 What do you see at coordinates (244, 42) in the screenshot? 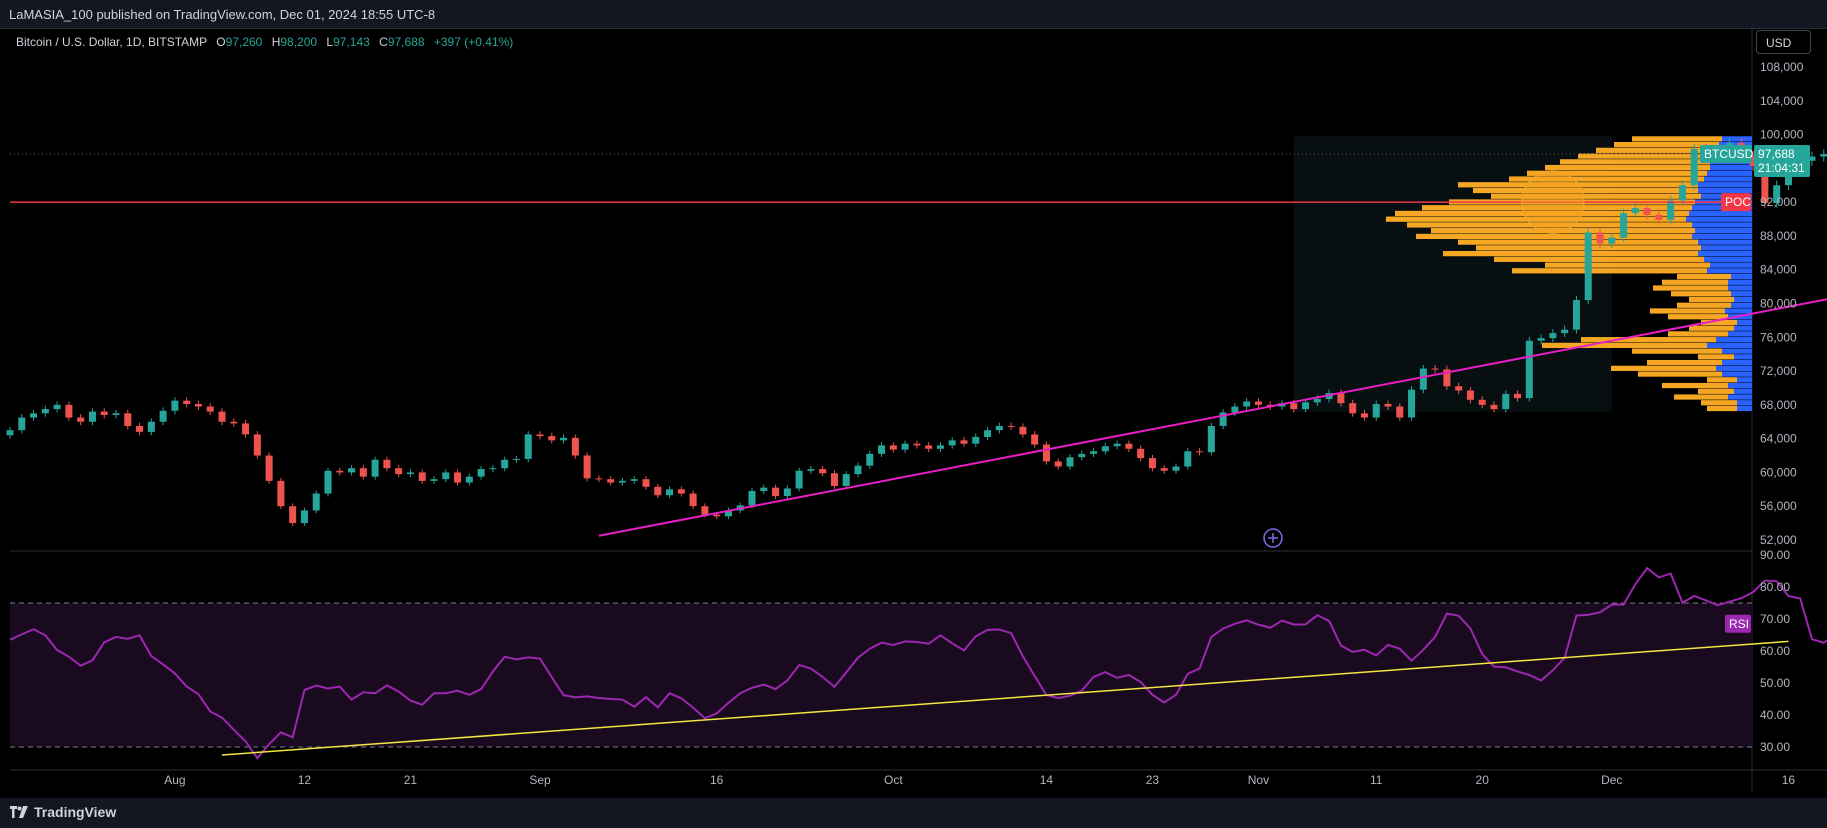
I see `open-value: 97,260` at bounding box center [244, 42].